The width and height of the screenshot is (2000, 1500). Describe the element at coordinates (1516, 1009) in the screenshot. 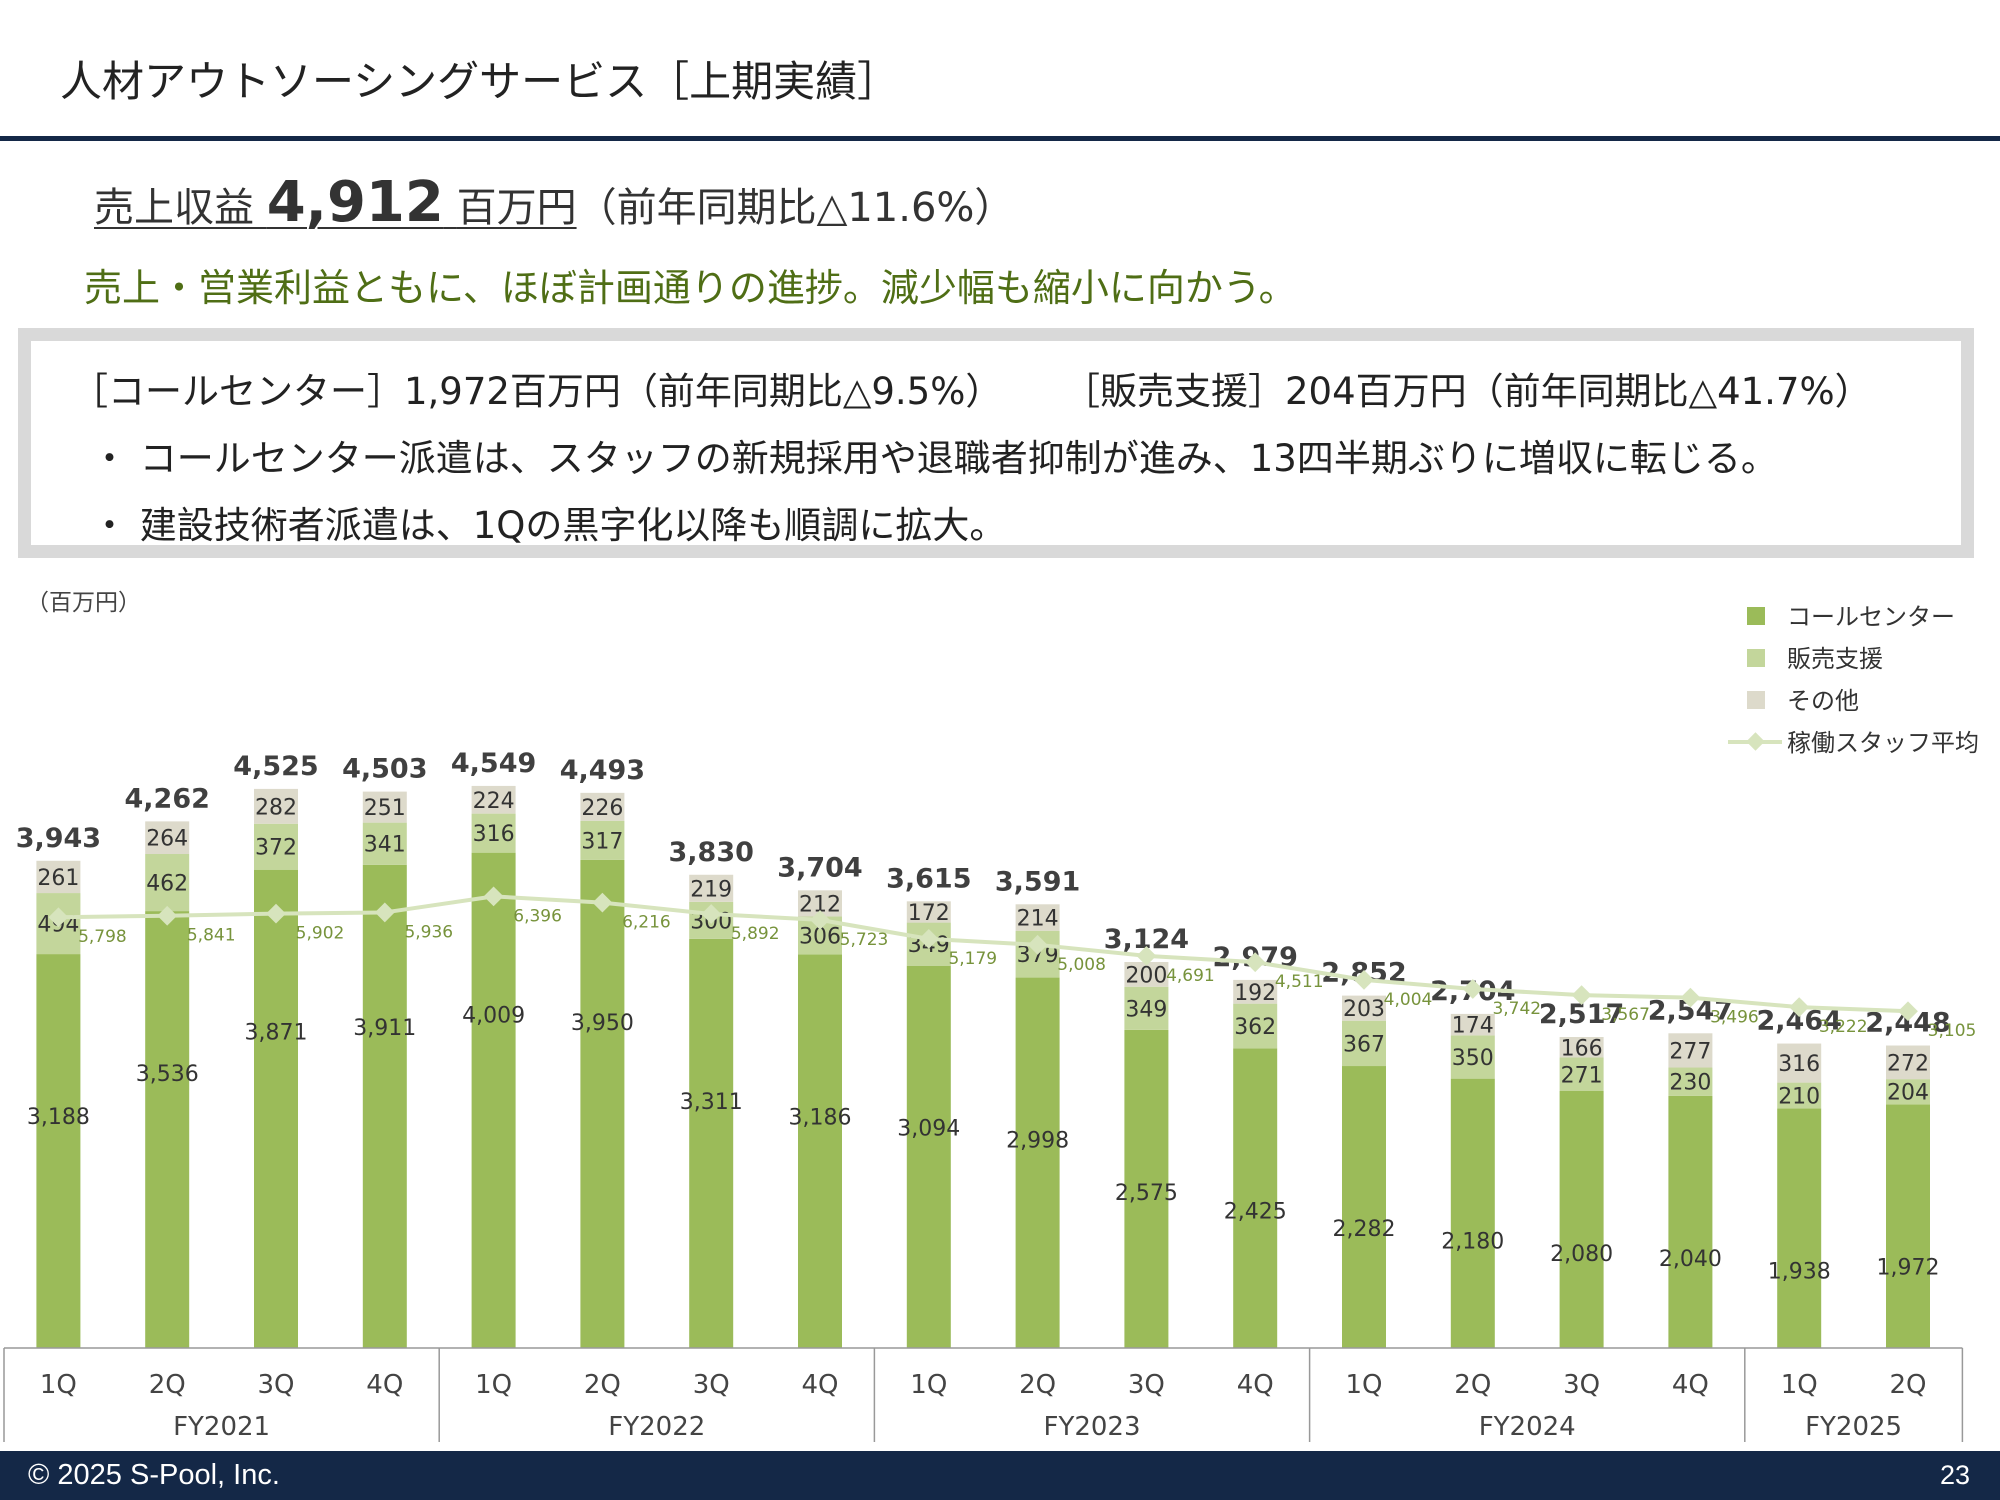

I see `staff-value-label: 3,742` at that location.